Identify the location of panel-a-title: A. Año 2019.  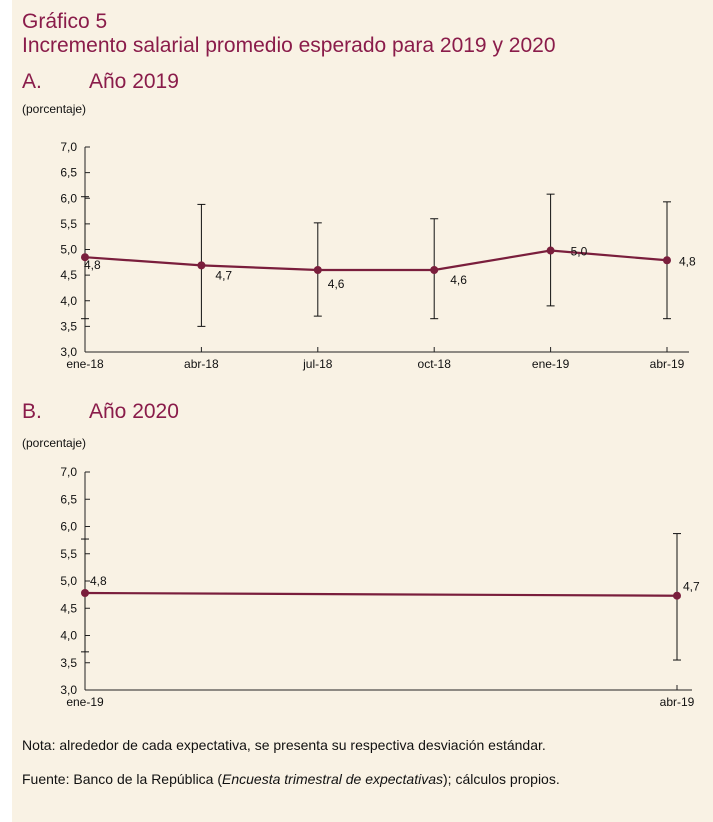
(100, 82).